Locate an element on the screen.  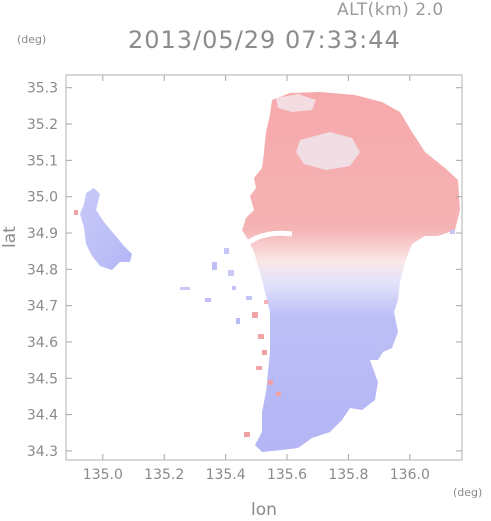
y-tick-label: 35.1 is located at coordinates (42, 161).